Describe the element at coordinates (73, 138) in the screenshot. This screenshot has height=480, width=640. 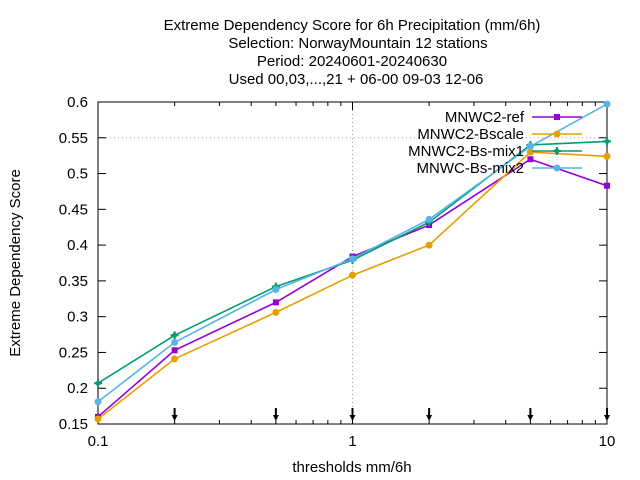
I see `y-tick-label: 0.55` at that location.